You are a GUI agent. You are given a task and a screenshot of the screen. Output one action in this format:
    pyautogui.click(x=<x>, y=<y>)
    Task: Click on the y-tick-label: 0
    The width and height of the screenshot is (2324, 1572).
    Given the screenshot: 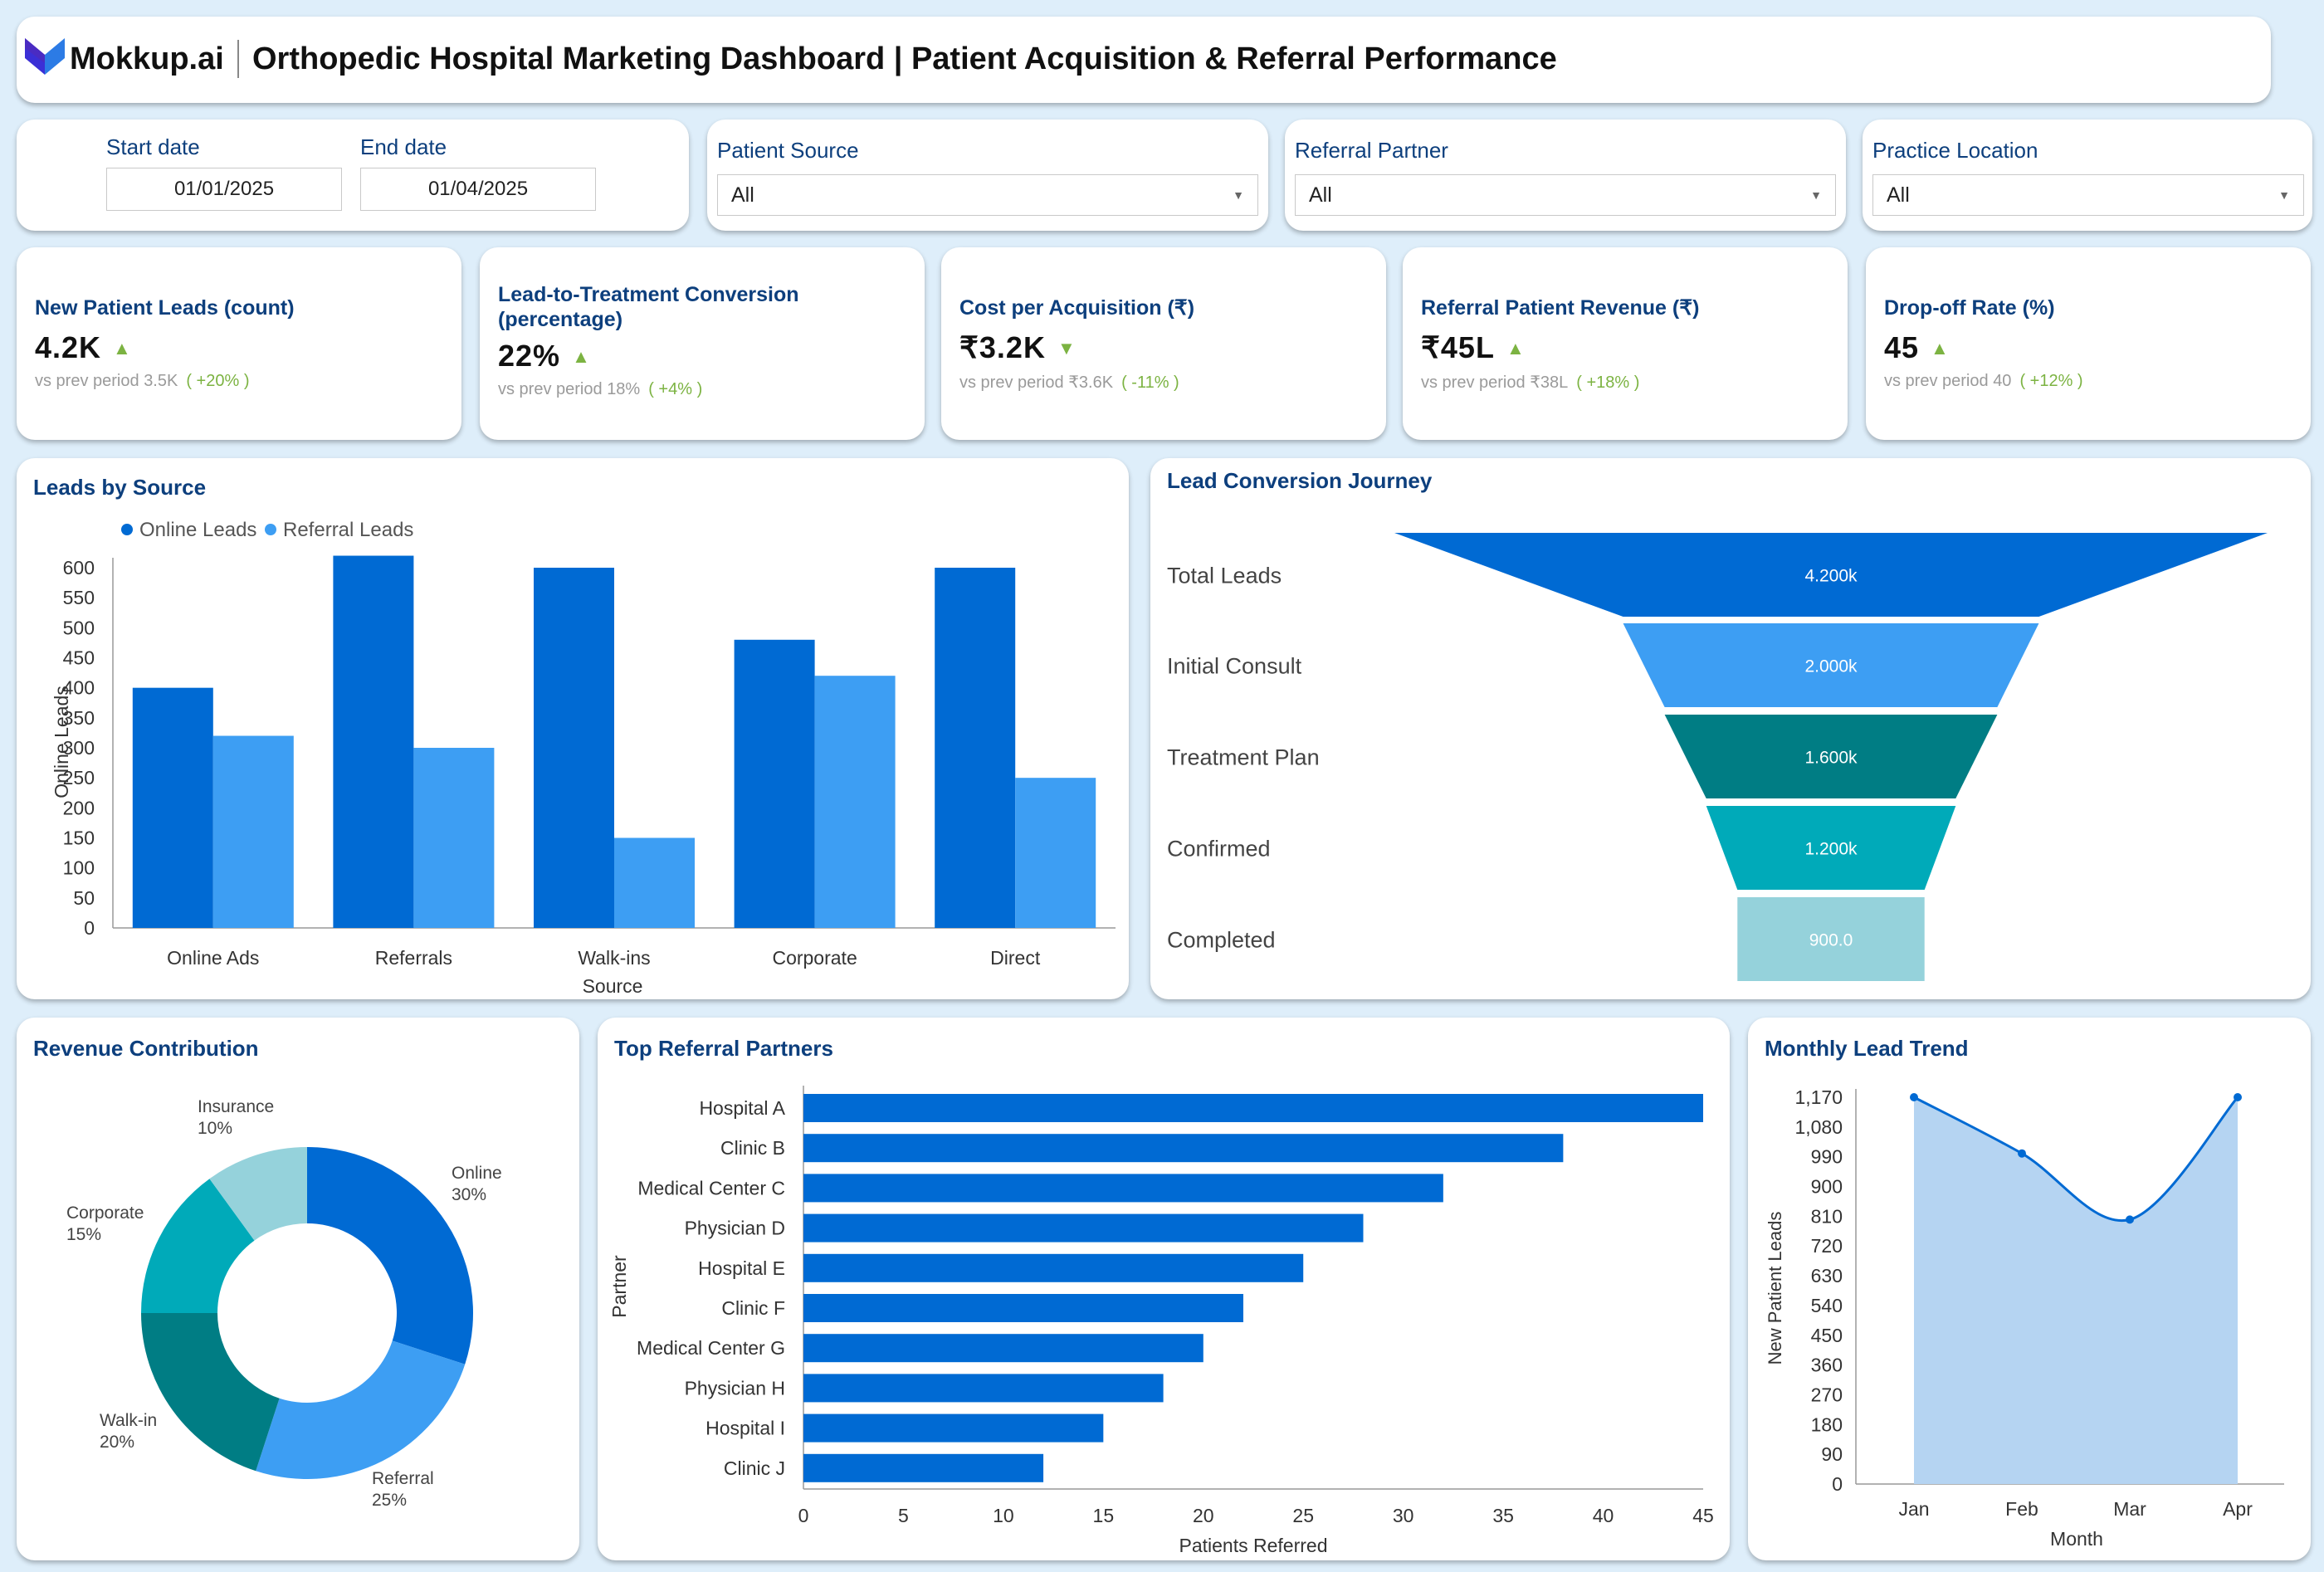 What is the action you would take?
    pyautogui.click(x=1838, y=1484)
    